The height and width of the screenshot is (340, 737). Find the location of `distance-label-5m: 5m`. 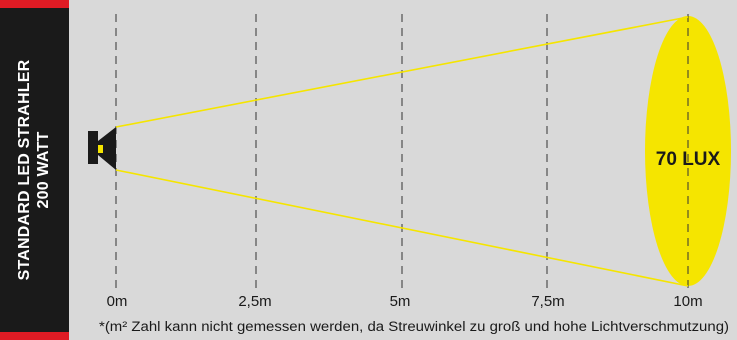

distance-label-5m: 5m is located at coordinates (400, 301).